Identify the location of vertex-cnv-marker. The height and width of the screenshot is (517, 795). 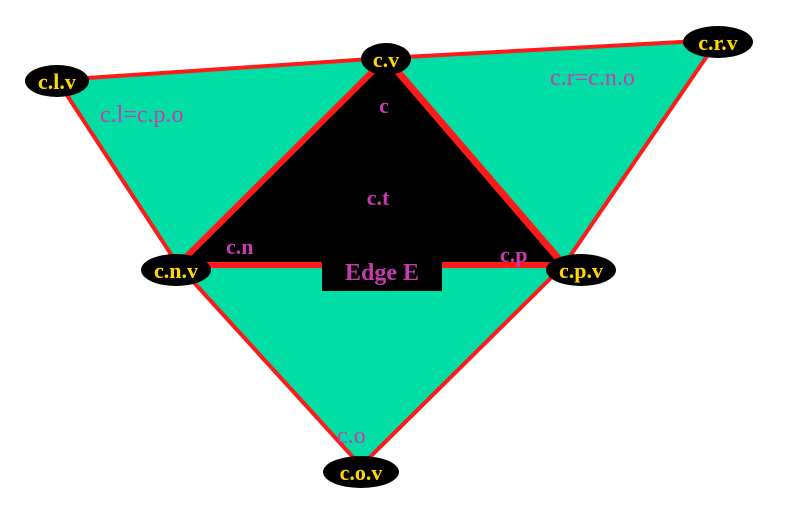
(176, 270).